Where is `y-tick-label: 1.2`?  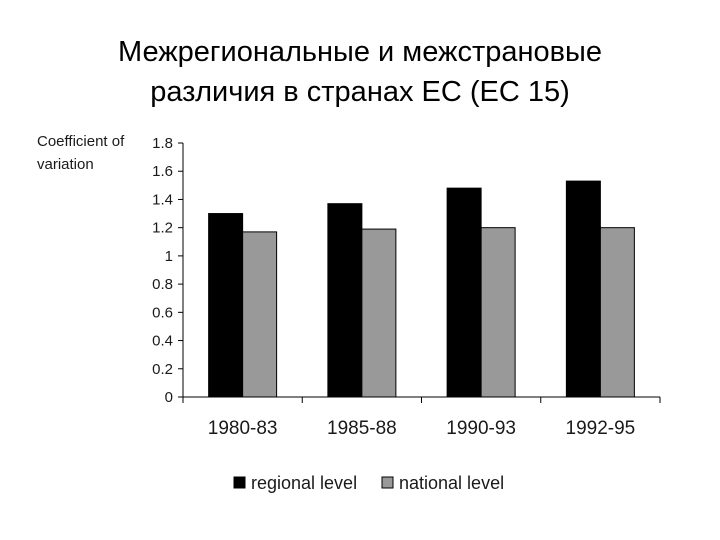
y-tick-label: 1.2 is located at coordinates (162, 228).